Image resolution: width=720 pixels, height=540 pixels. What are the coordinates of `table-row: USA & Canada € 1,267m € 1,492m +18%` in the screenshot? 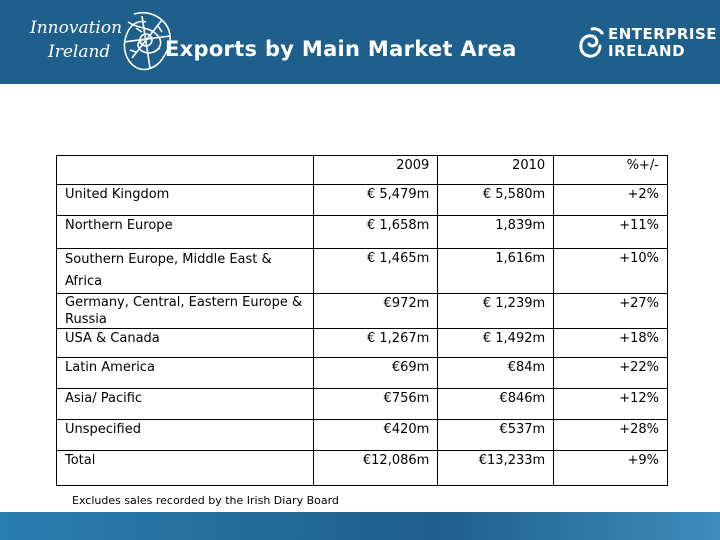 It's located at (361, 343).